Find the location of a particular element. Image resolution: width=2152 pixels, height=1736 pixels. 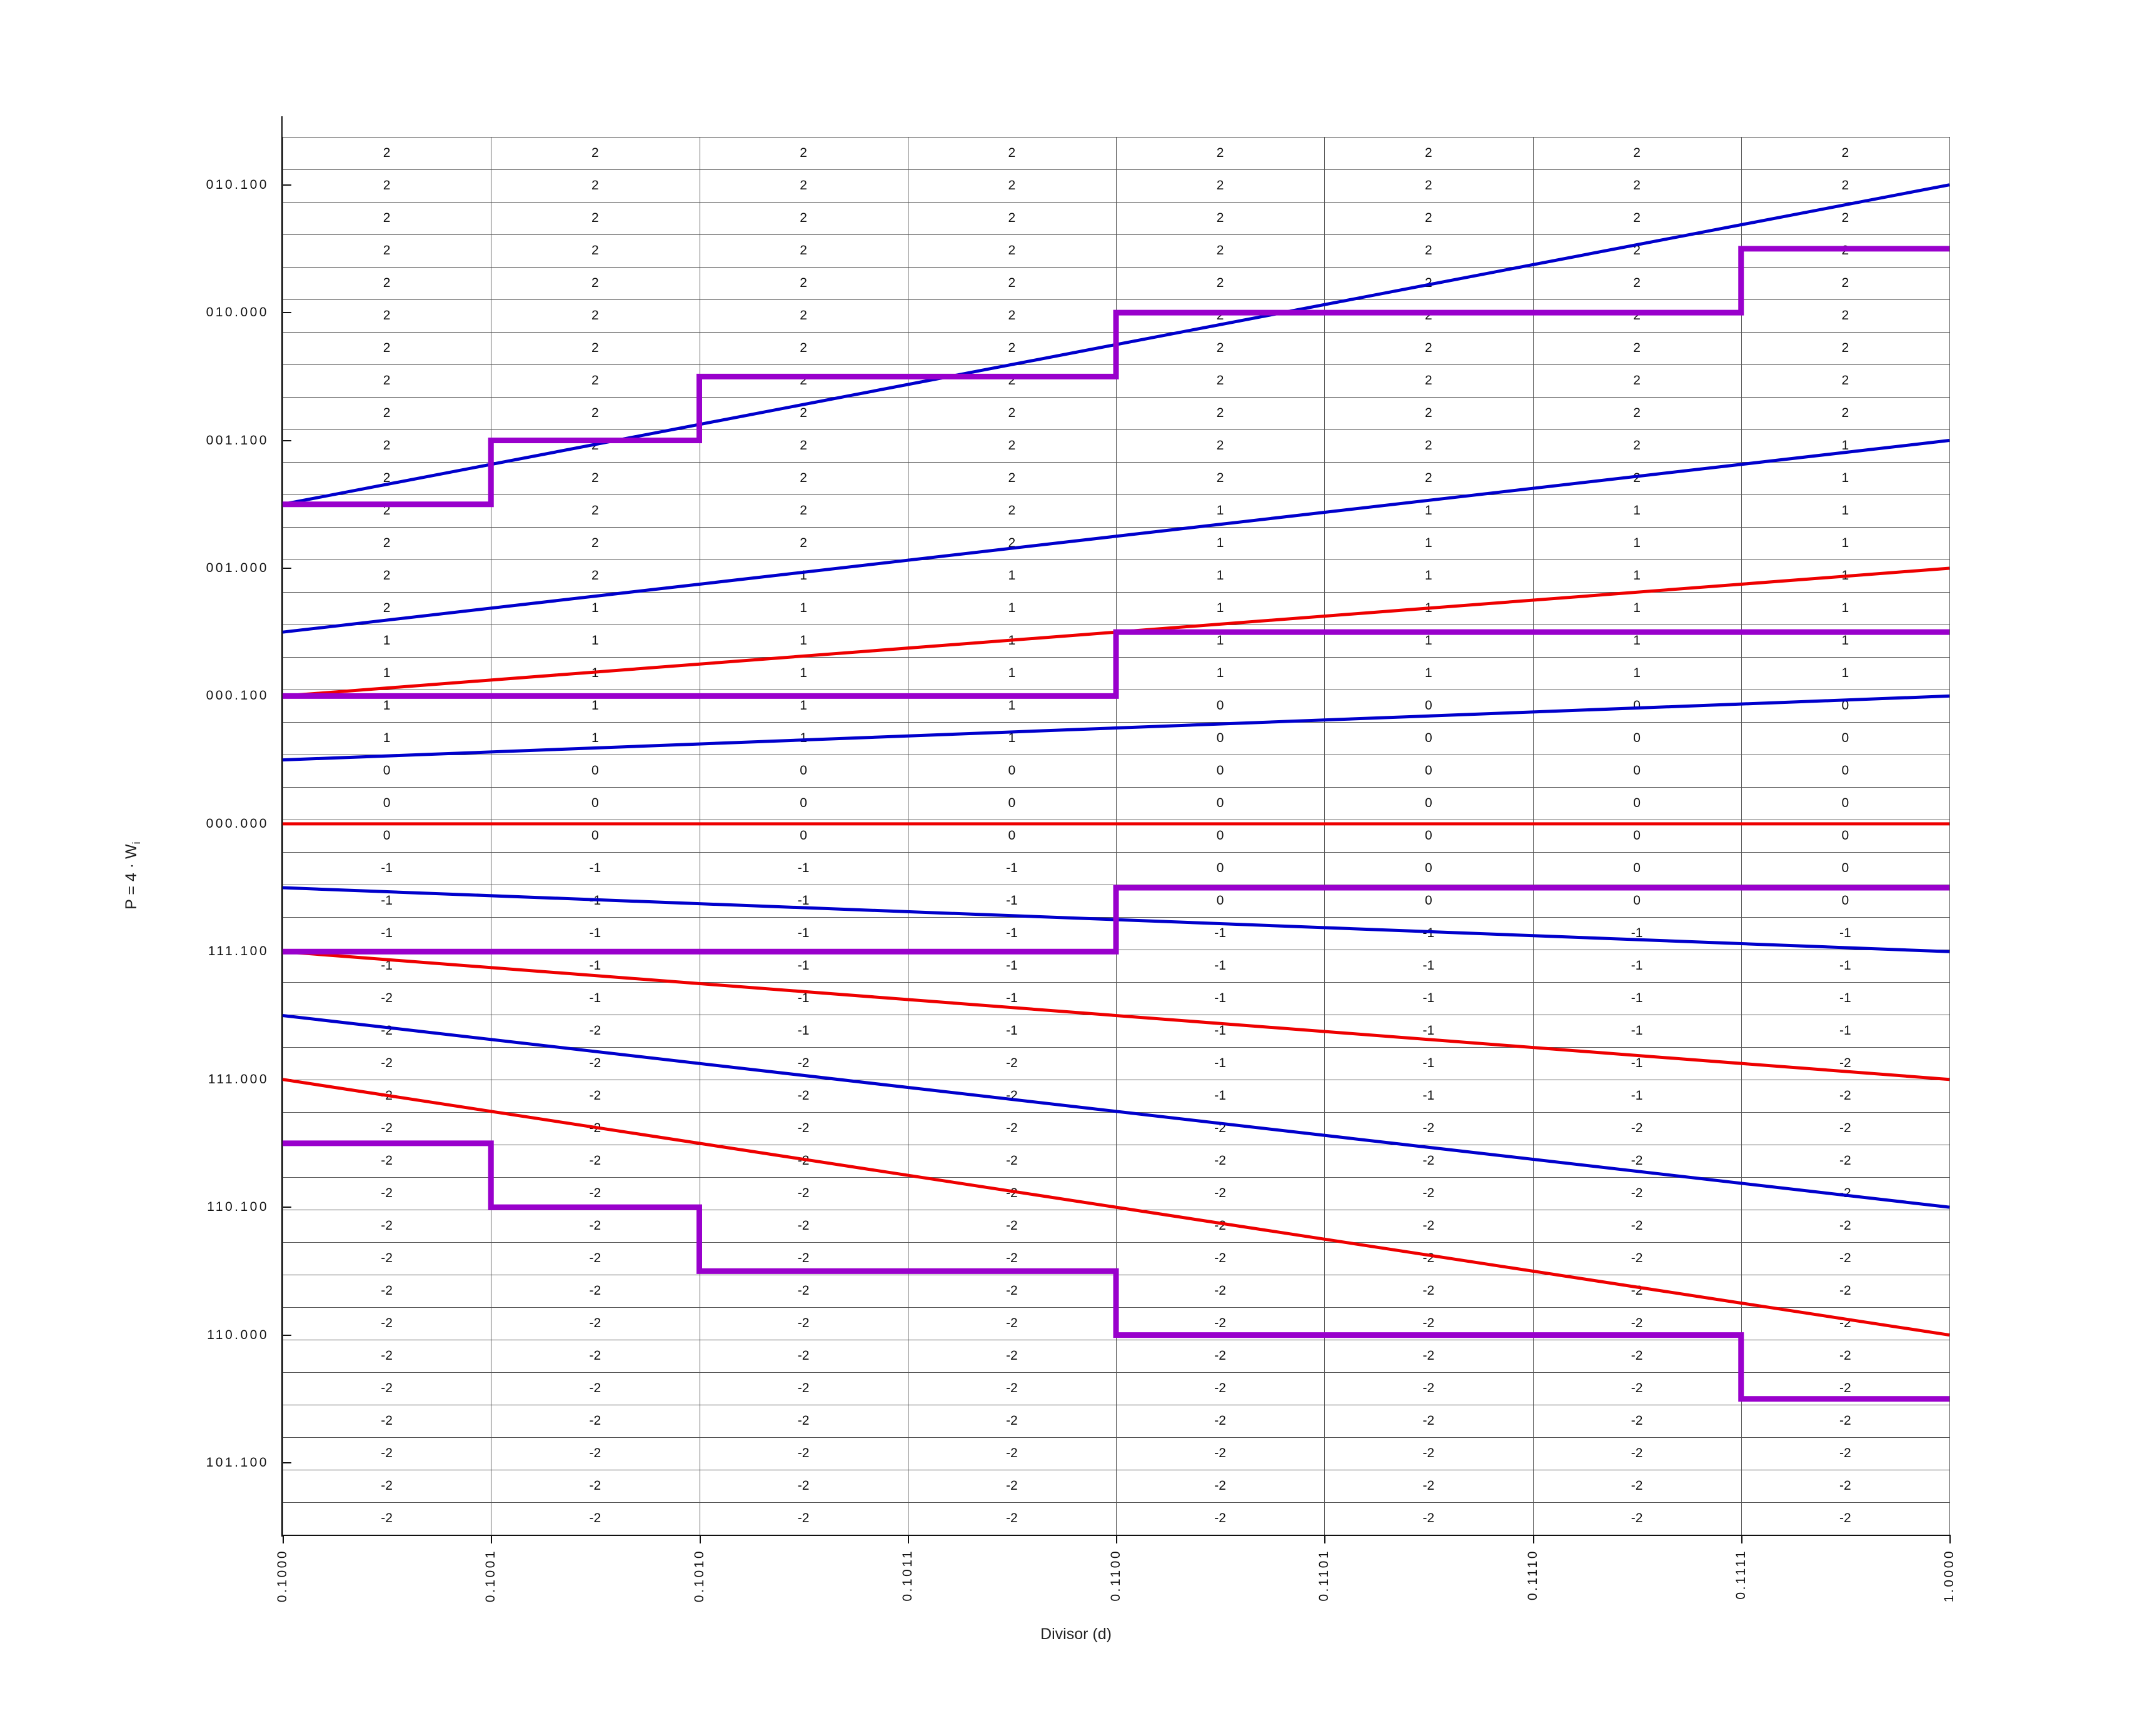

x-tick-label: 0.1001 is located at coordinates (491, 1576).